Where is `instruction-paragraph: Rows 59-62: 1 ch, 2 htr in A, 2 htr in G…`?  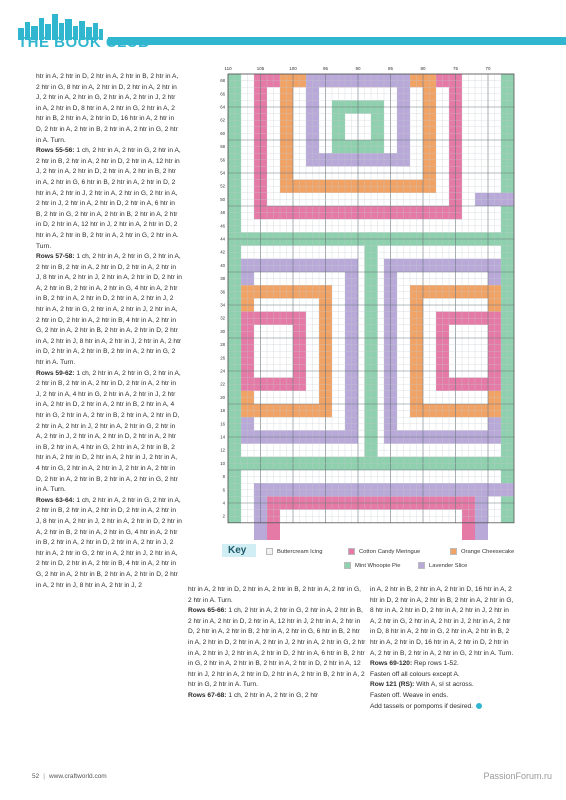
instruction-paragraph: Rows 59-62: 1 ch, 2 htr in A, 2 htr in G… is located at coordinates (109, 432).